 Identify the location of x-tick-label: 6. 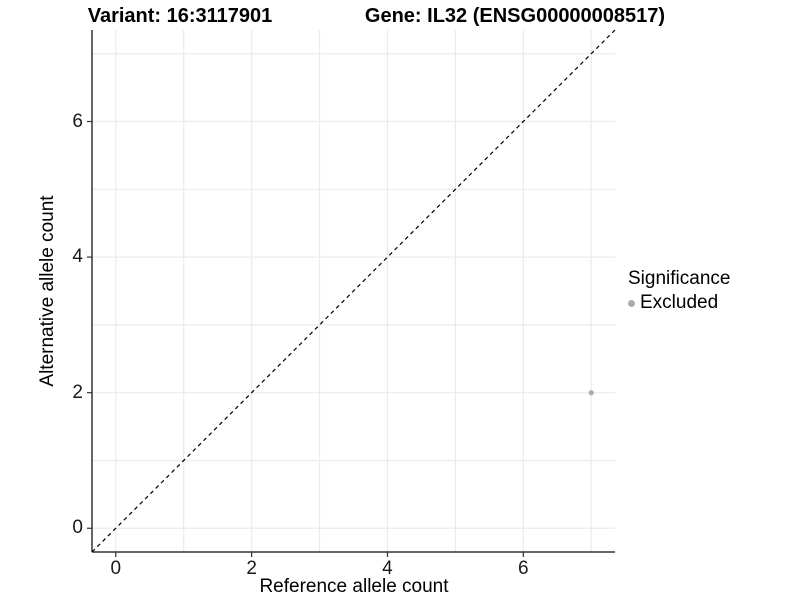
(523, 568).